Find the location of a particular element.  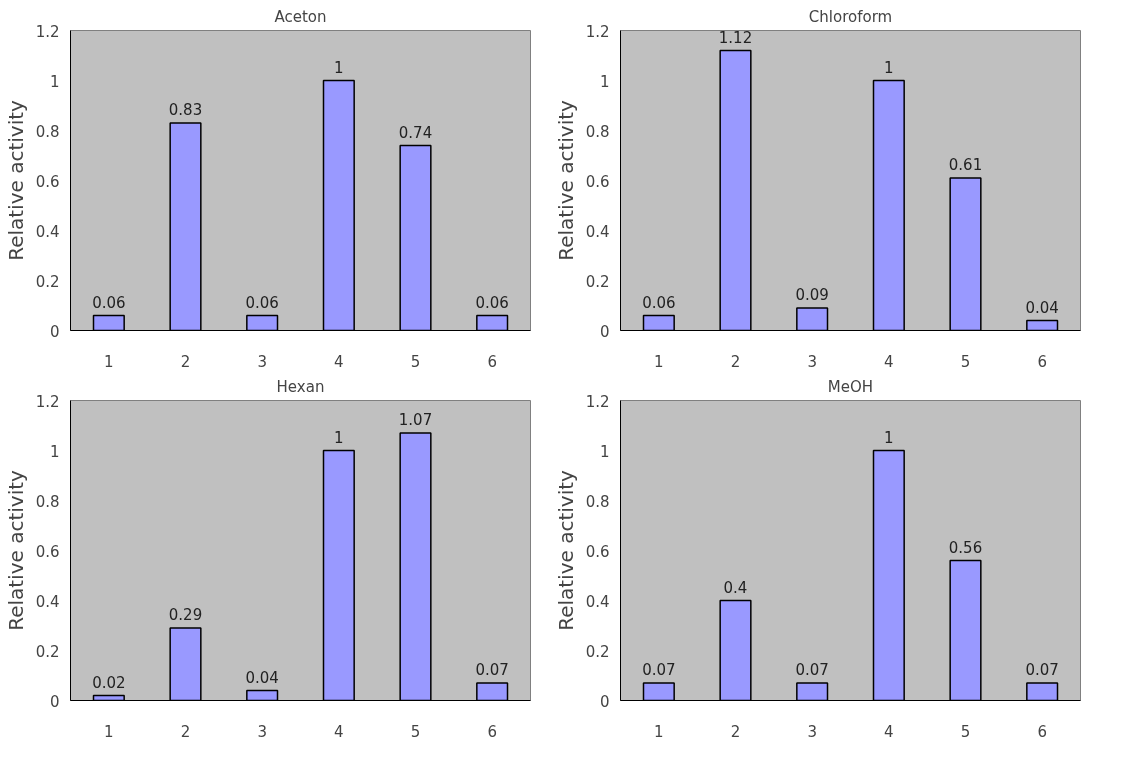

chart-title: MeOH is located at coordinates (850, 386).